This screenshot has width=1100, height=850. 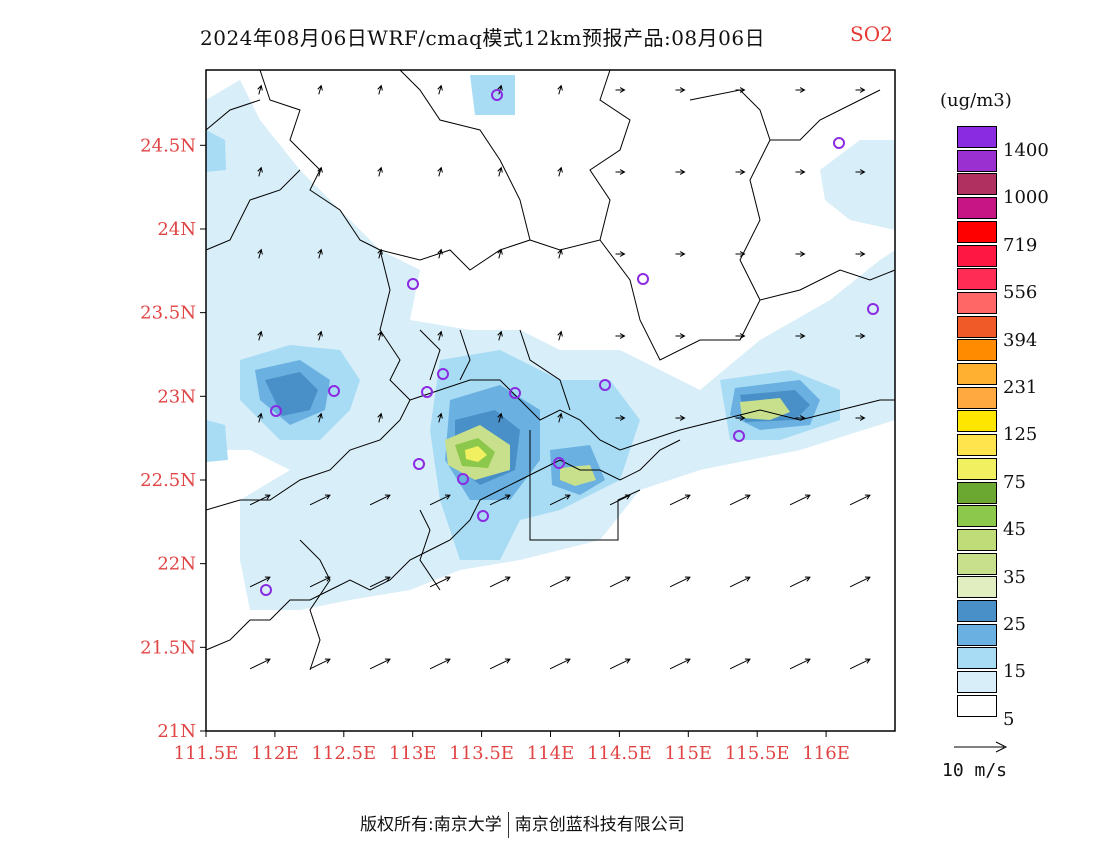 I want to click on lon-tick-label: 112.5E, so click(x=343, y=753).